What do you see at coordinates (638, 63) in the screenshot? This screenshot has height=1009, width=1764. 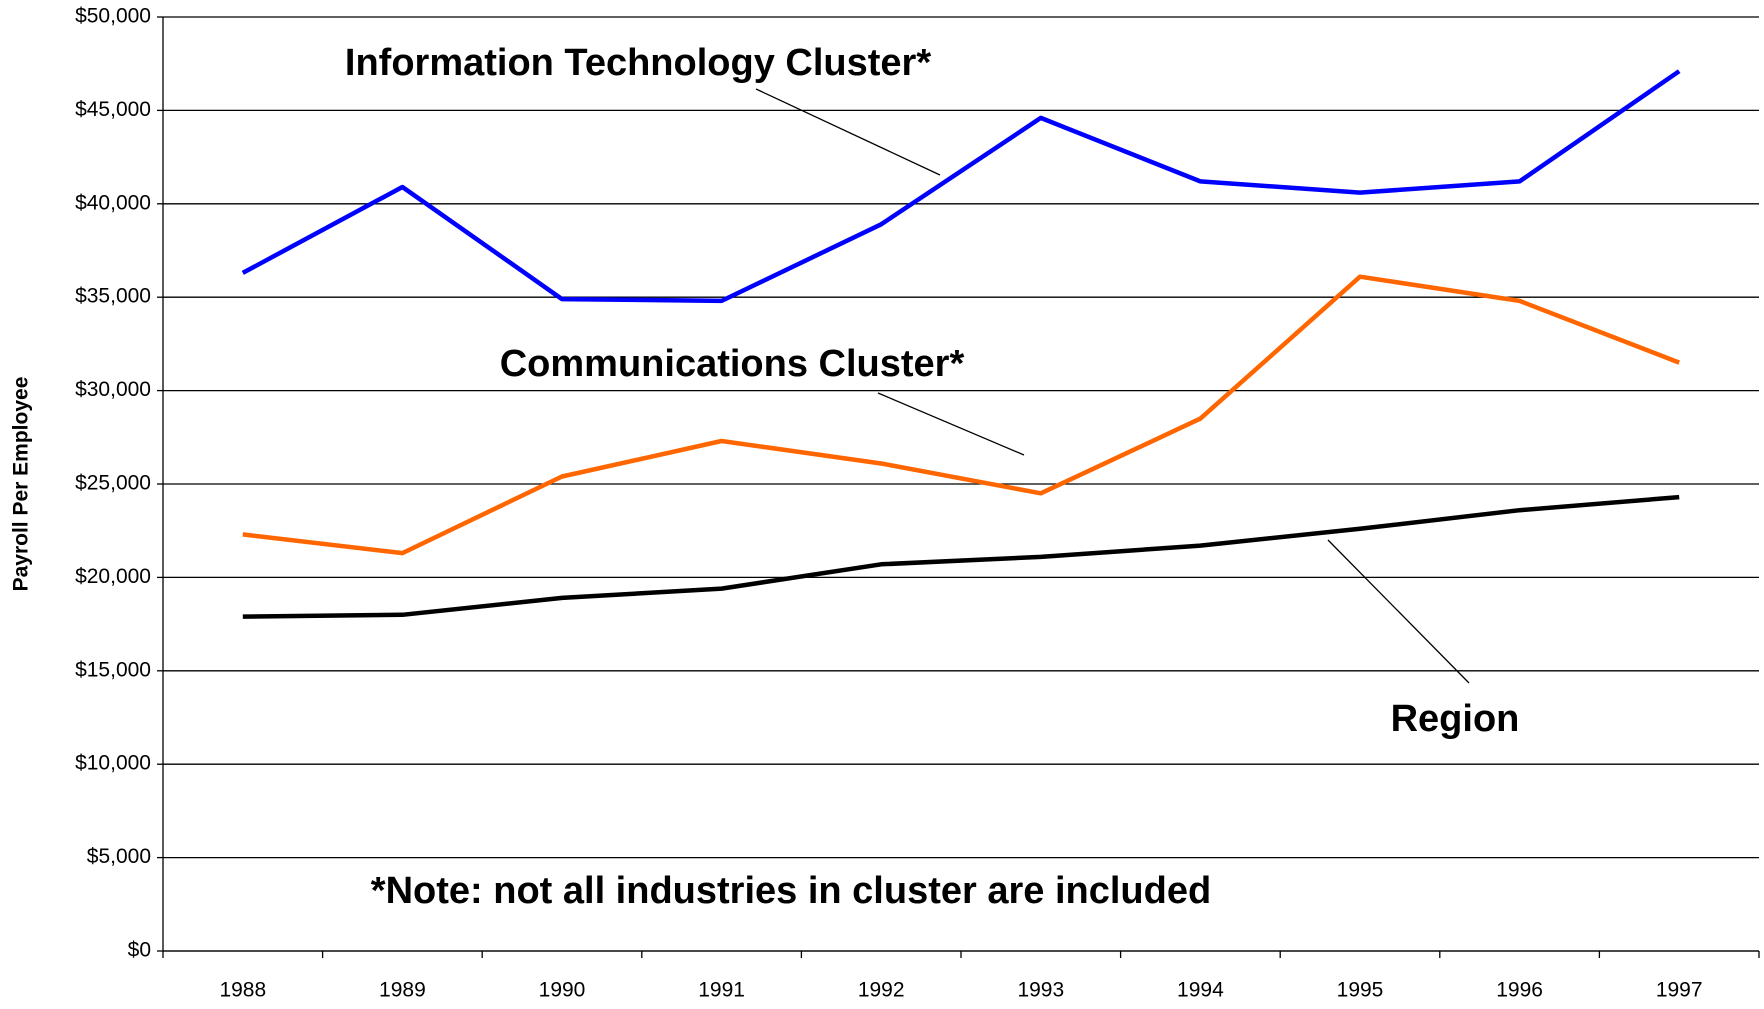 I see `series-label: Information Technology Cluster*` at bounding box center [638, 63].